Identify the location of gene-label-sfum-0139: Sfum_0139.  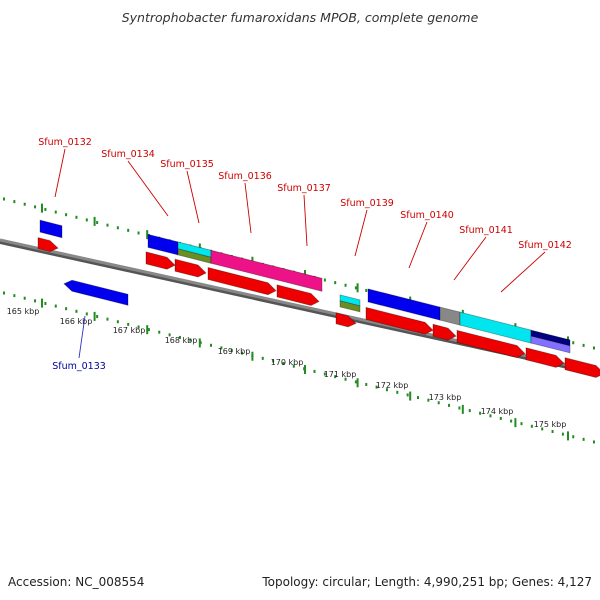
(367, 203).